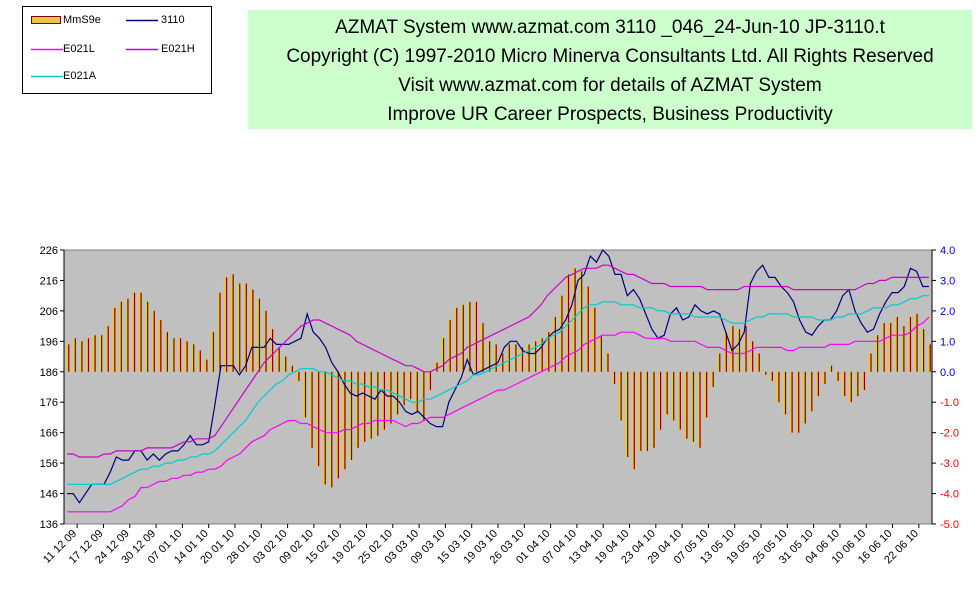 This screenshot has width=977, height=600. I want to click on left-axis-tick-label: 136, so click(49, 525).